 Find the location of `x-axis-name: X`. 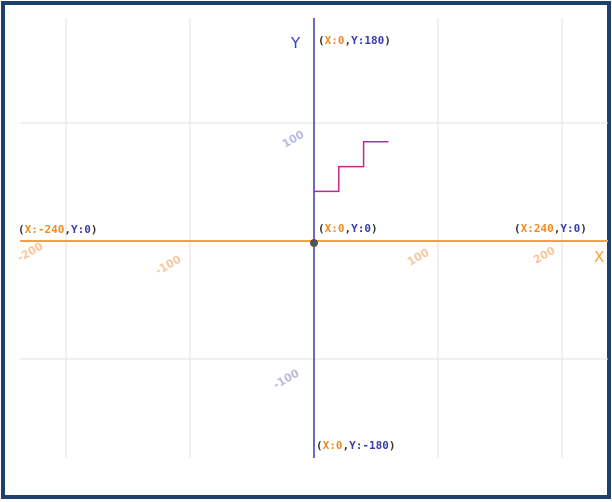

x-axis-name: X is located at coordinates (599, 257).